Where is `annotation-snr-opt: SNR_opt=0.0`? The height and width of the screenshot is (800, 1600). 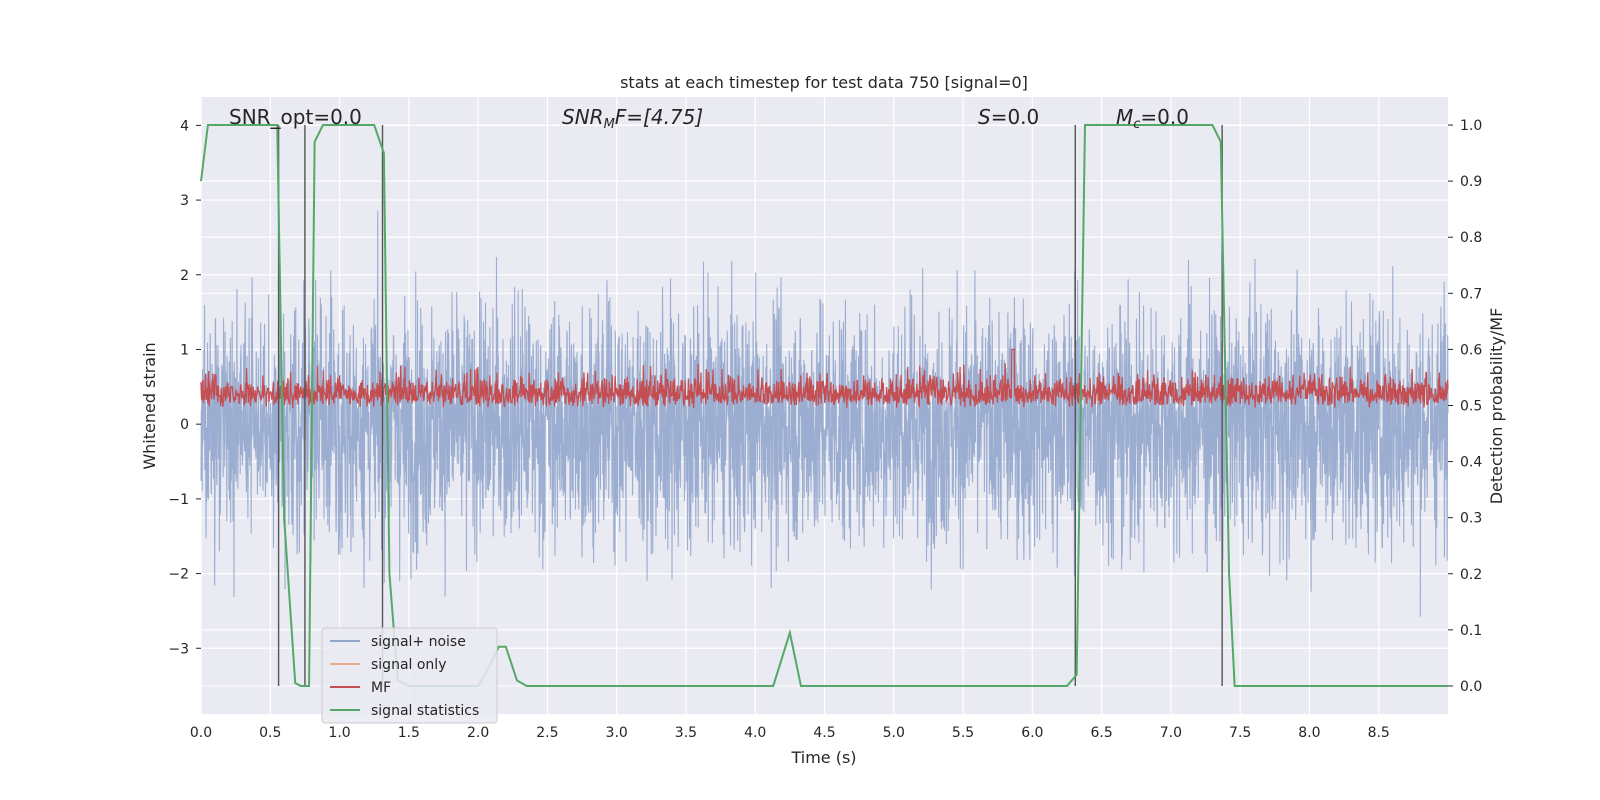
annotation-snr-opt: SNR_opt=0.0 is located at coordinates (295, 117).